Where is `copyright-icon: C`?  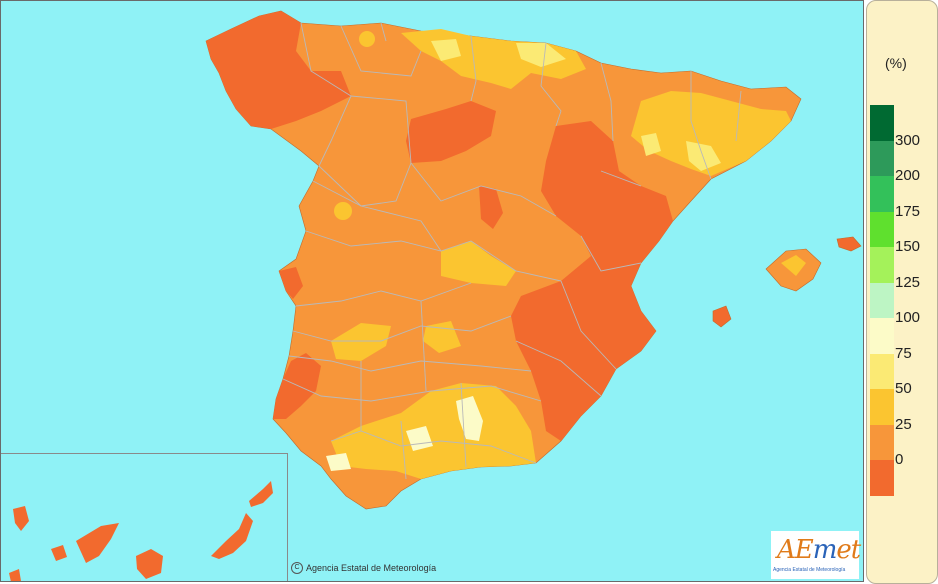 copyright-icon: C is located at coordinates (297, 568).